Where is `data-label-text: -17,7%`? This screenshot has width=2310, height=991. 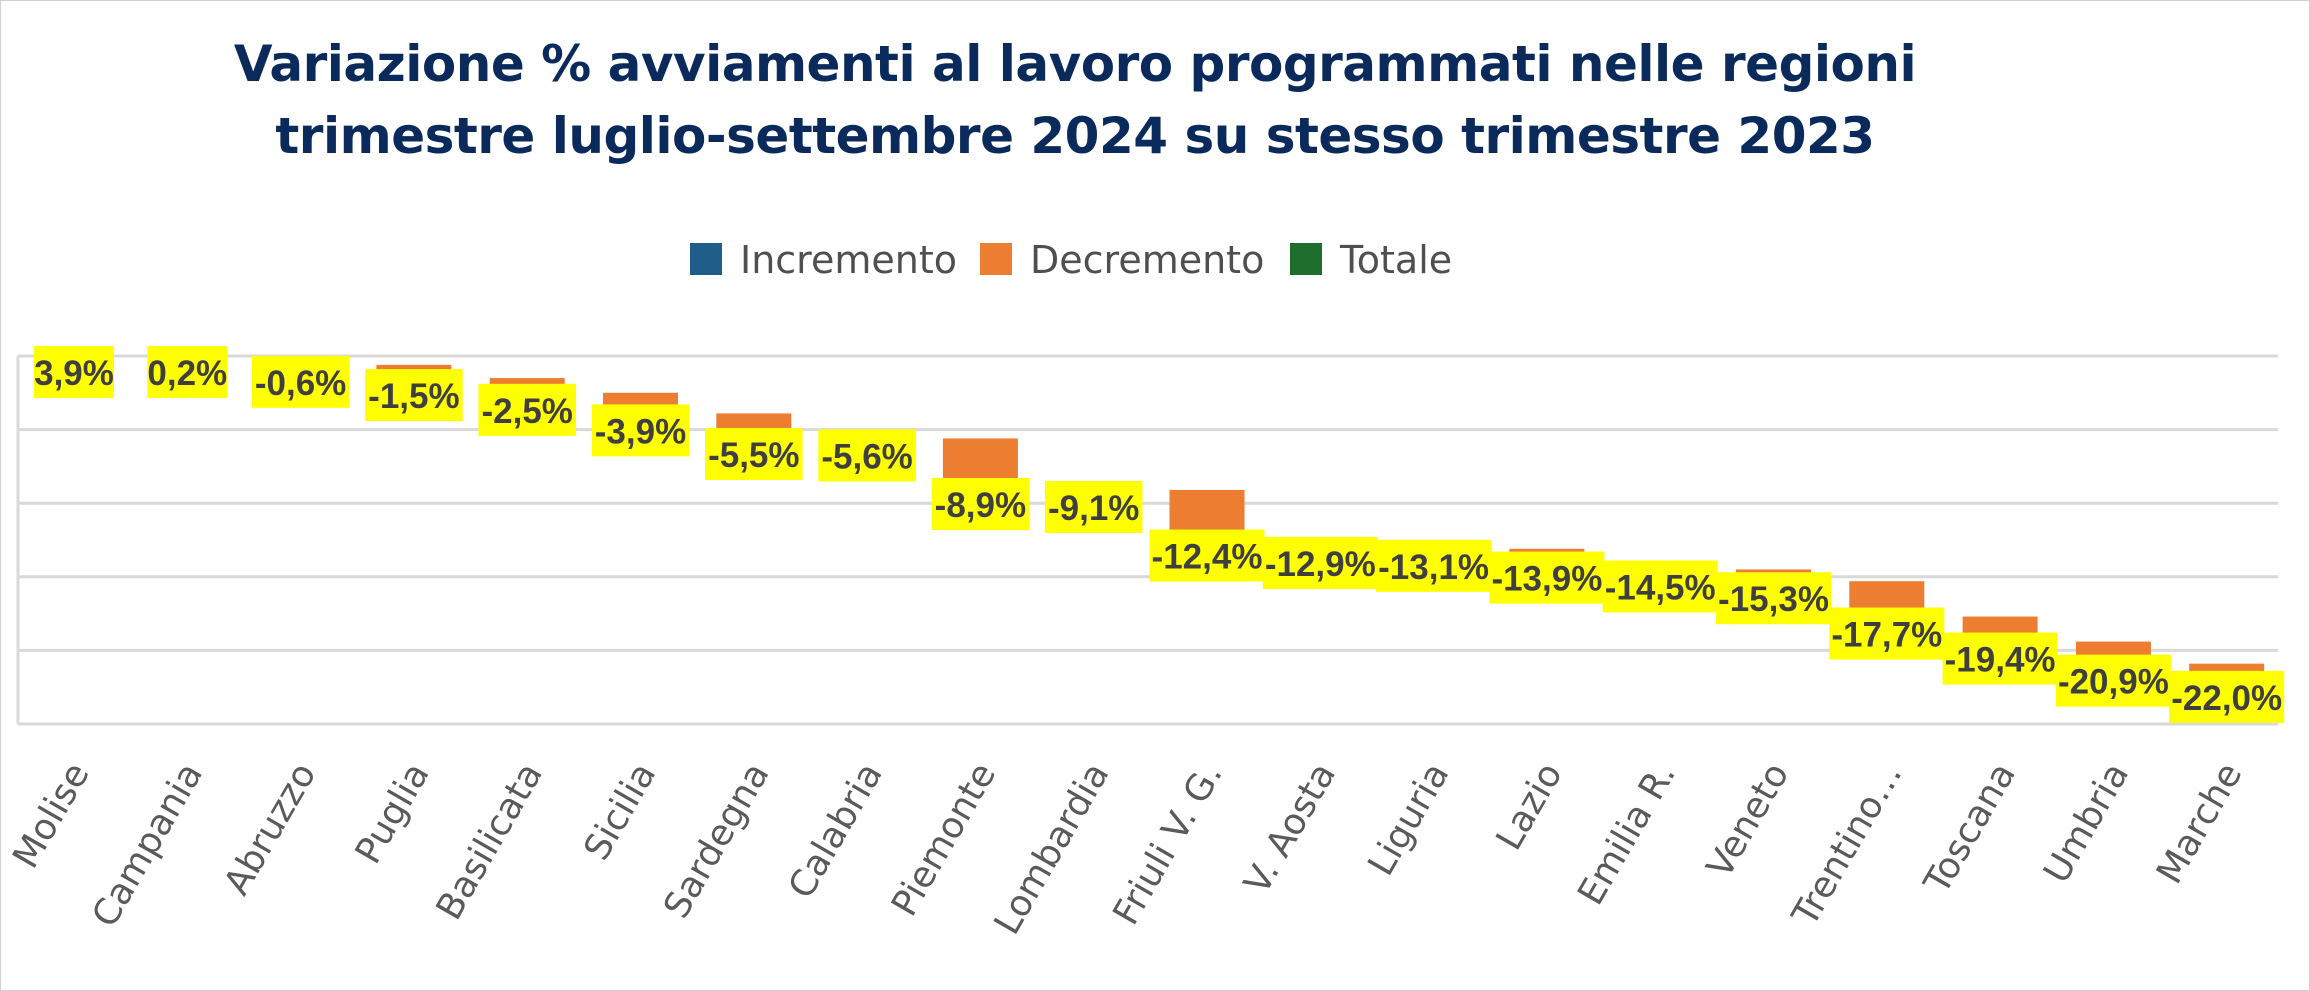
data-label-text: -17,7% is located at coordinates (1886, 635).